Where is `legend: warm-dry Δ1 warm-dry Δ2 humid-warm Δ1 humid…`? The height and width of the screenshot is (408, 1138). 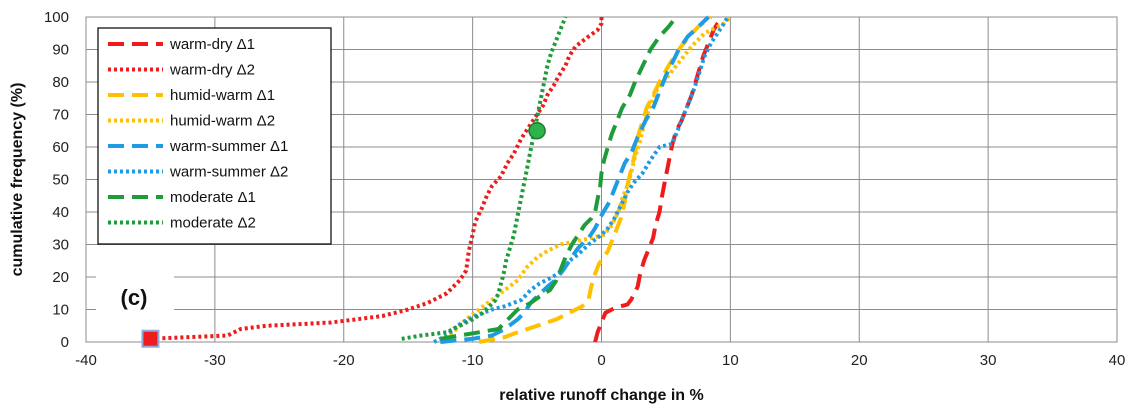 legend: warm-dry Δ1 warm-dry Δ2 humid-warm Δ1 humid… is located at coordinates (214, 136).